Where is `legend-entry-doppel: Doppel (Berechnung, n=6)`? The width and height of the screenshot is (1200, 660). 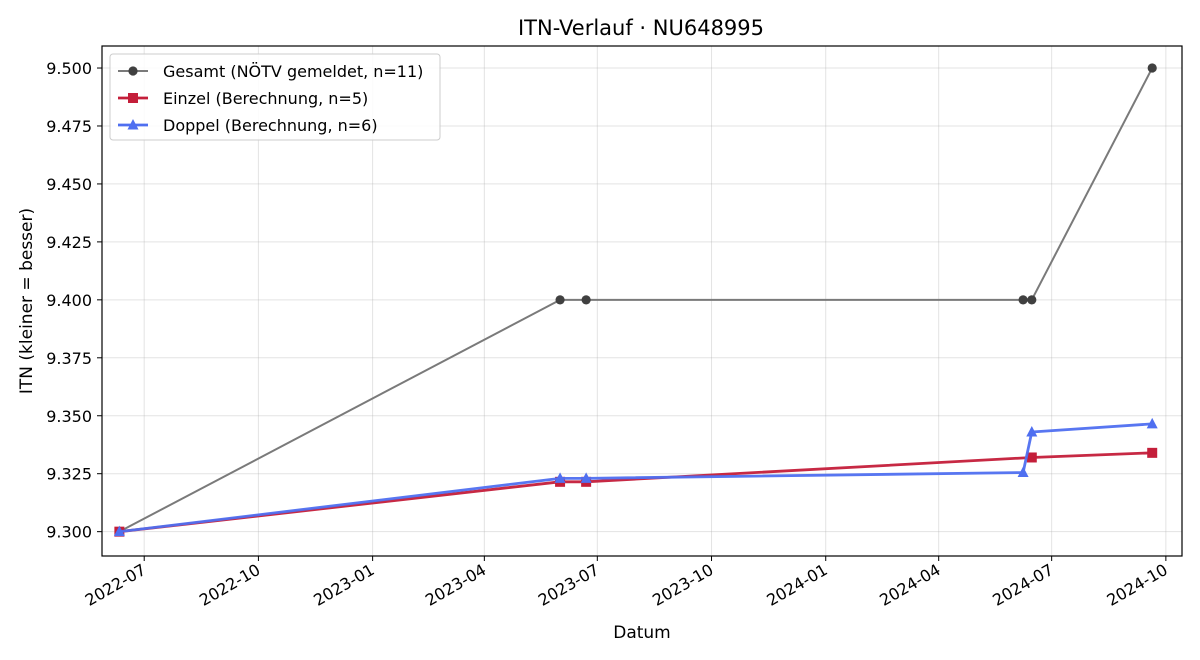
legend-entry-doppel: Doppel (Berechnung, n=6) is located at coordinates (248, 125).